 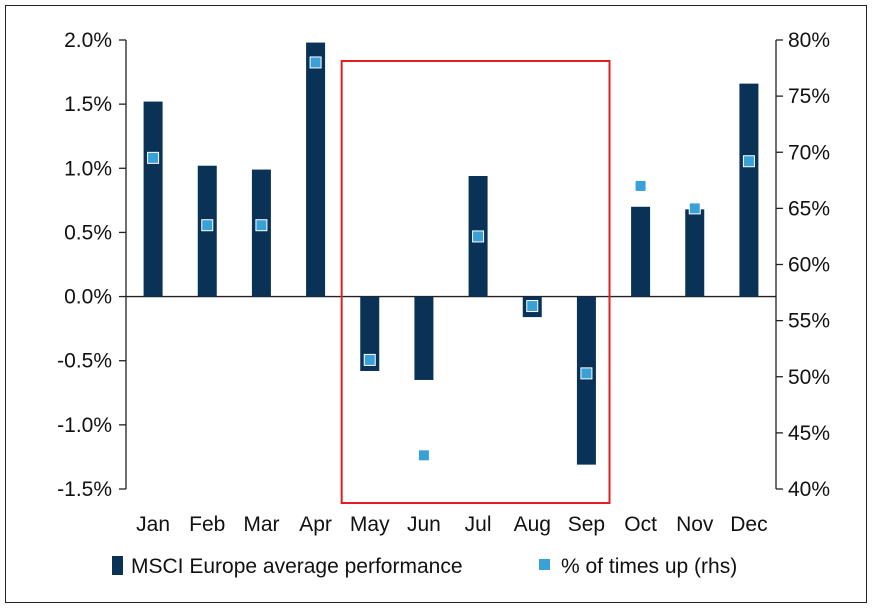 What do you see at coordinates (370, 333) in the screenshot?
I see `bar-may` at bounding box center [370, 333].